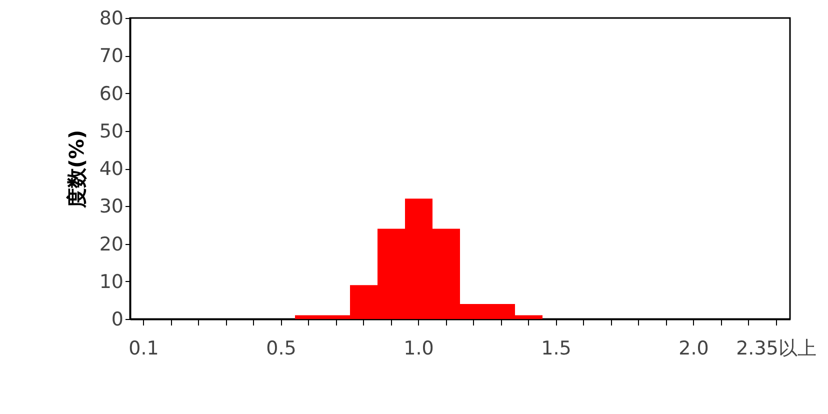 Image resolution: width=828 pixels, height=414 pixels. What do you see at coordinates (419, 349) in the screenshot?
I see `x-tick-label: 1.0` at bounding box center [419, 349].